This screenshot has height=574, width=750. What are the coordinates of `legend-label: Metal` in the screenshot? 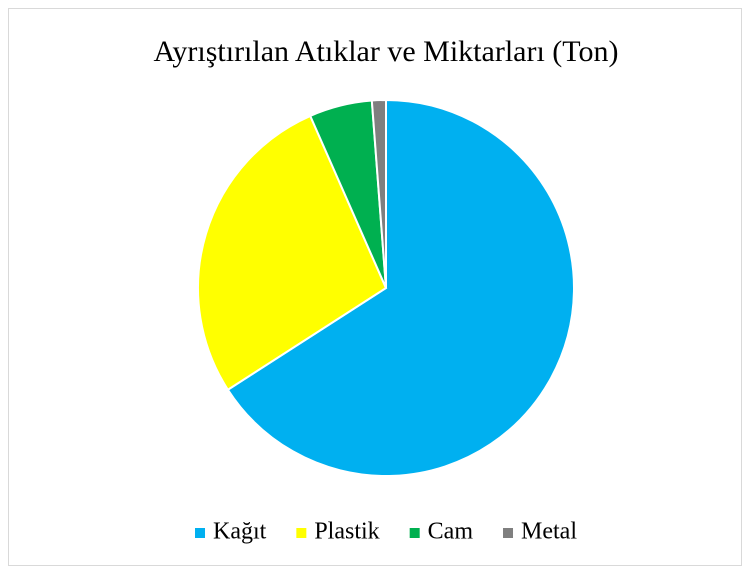 It's located at (549, 532).